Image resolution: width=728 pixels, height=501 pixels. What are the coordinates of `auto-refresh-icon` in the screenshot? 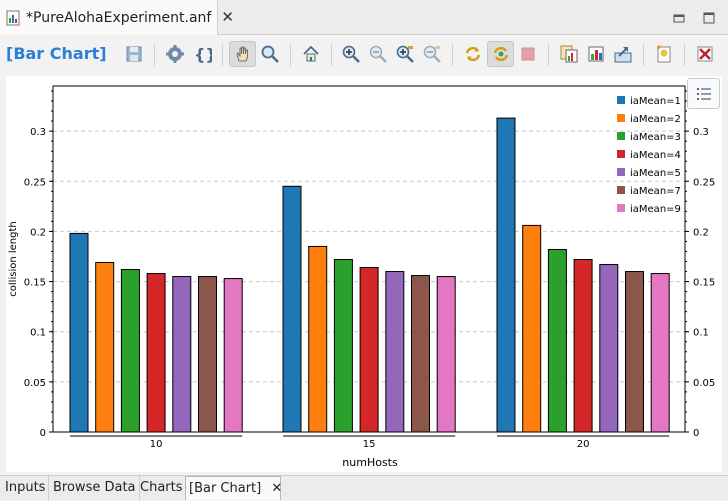 It's located at (501, 54).